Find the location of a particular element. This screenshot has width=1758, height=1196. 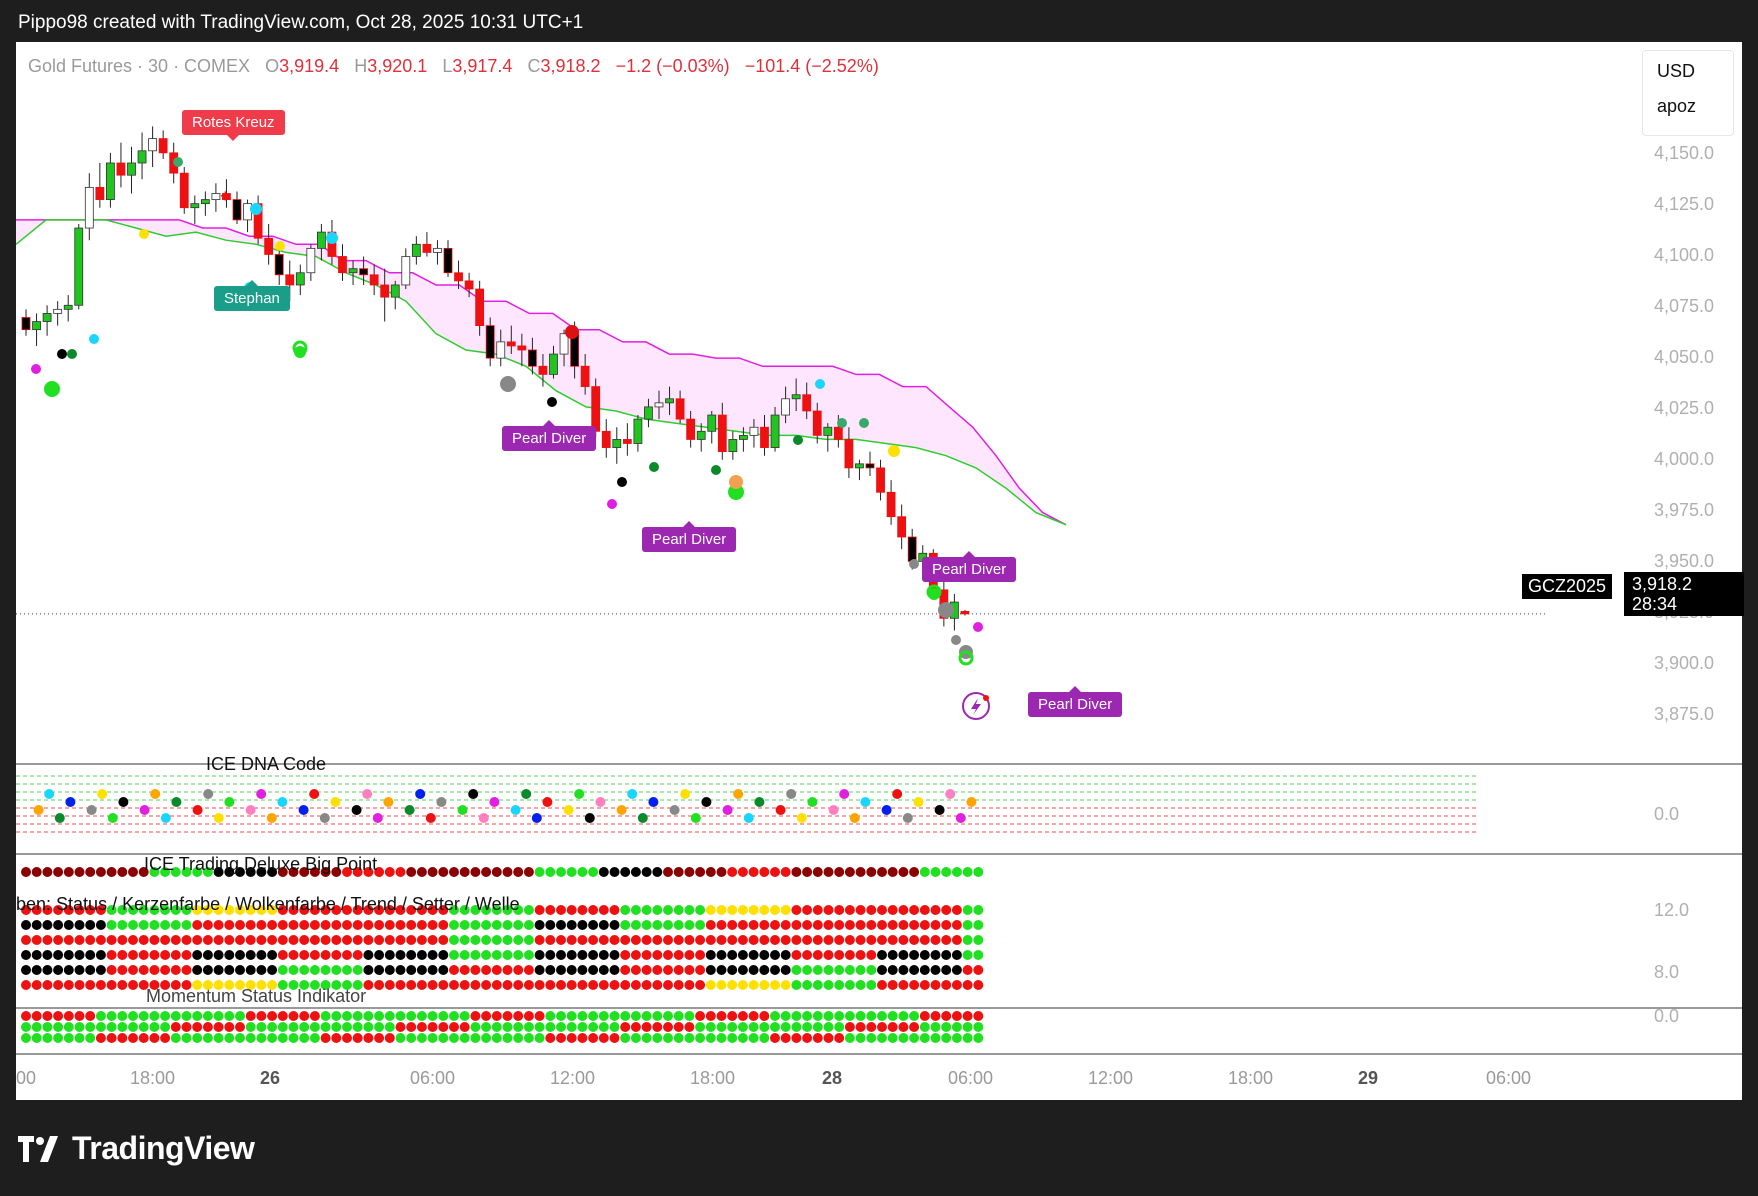

badge-pearl-diver-2: Pearl Diver is located at coordinates (689, 536).